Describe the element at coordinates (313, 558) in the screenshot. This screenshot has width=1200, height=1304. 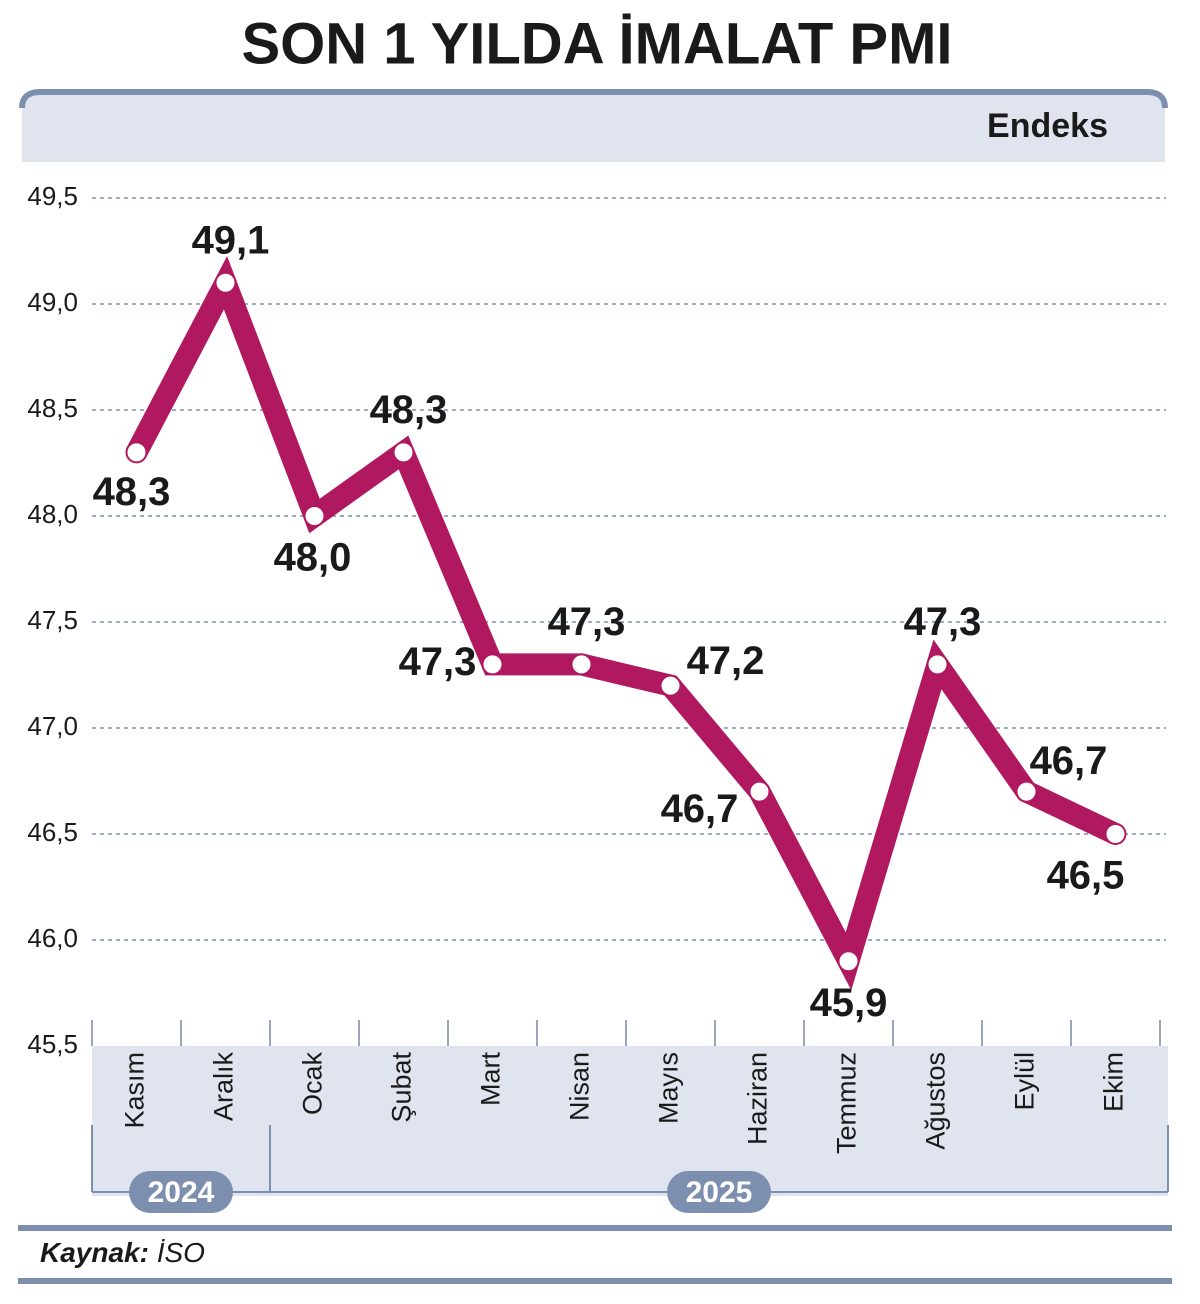
I see `value-label: 48,0` at that location.